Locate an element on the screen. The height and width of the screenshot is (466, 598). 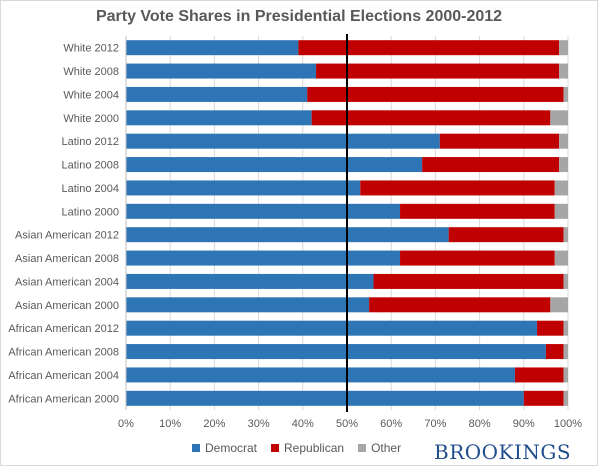
x-tick-label: 20% is located at coordinates (214, 424).